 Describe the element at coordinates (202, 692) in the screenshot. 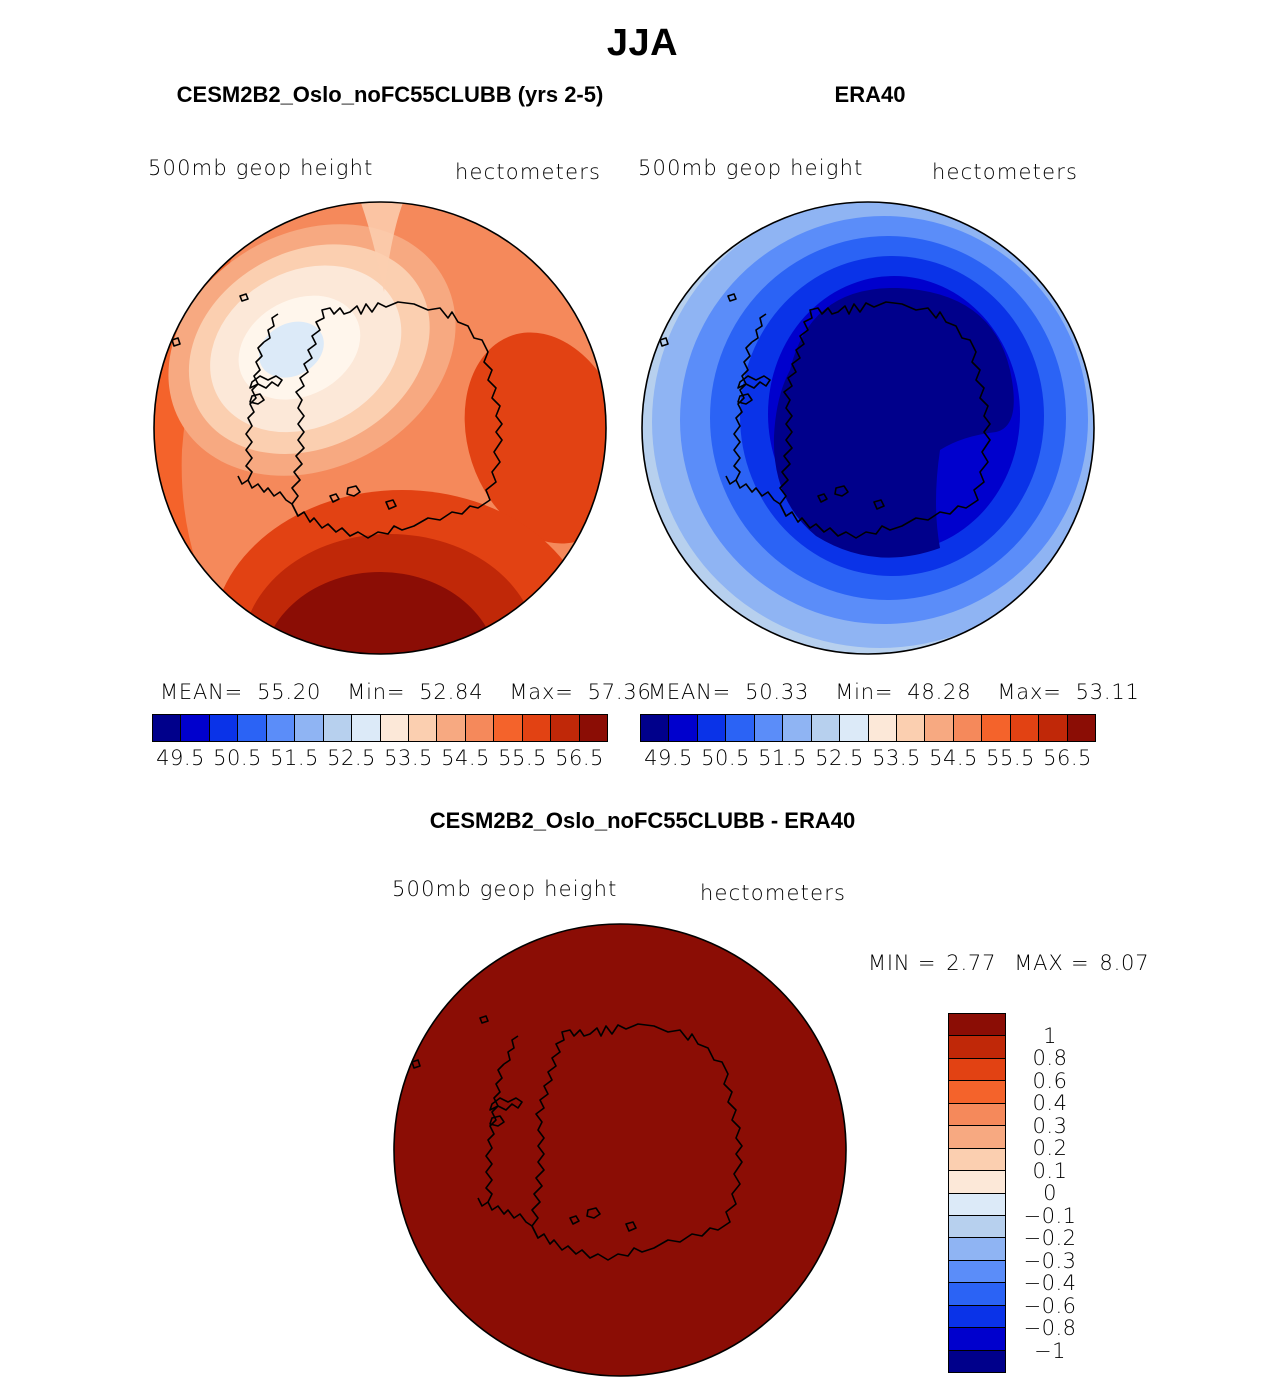

I see `model-mean-label: MEAN=` at that location.